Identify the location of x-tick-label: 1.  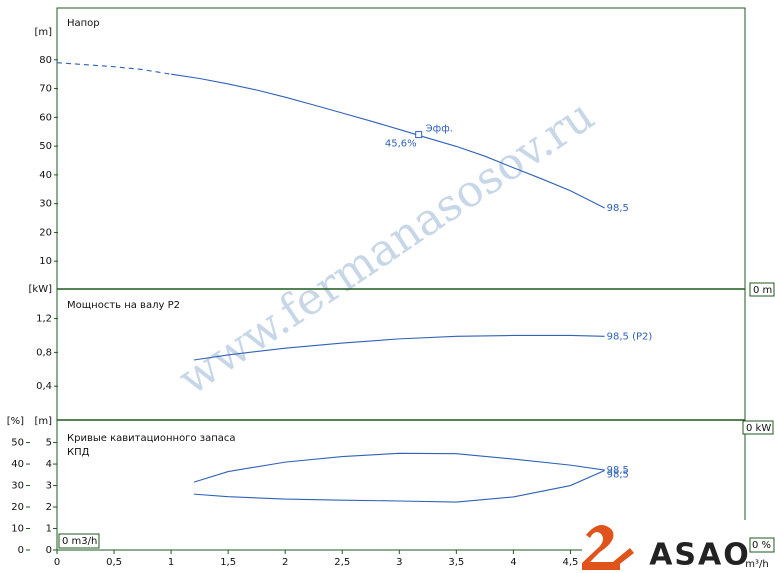
(171, 562).